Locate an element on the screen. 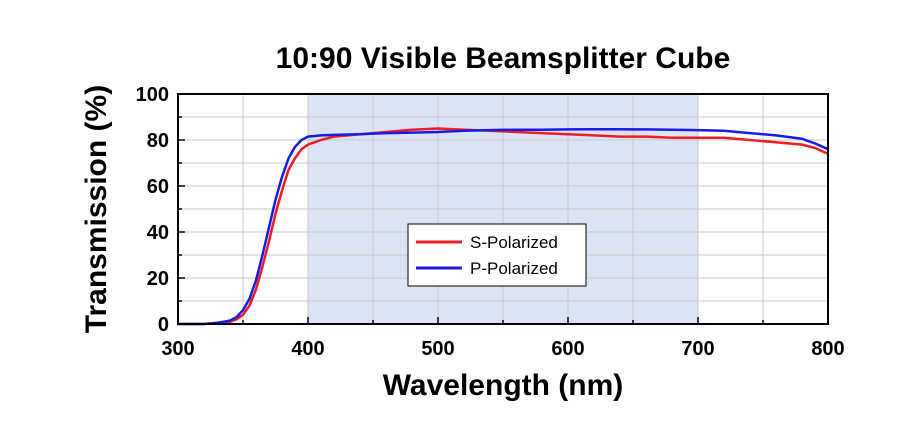 This screenshot has width=924, height=440. y-tick-label: 100 is located at coordinates (152, 95).